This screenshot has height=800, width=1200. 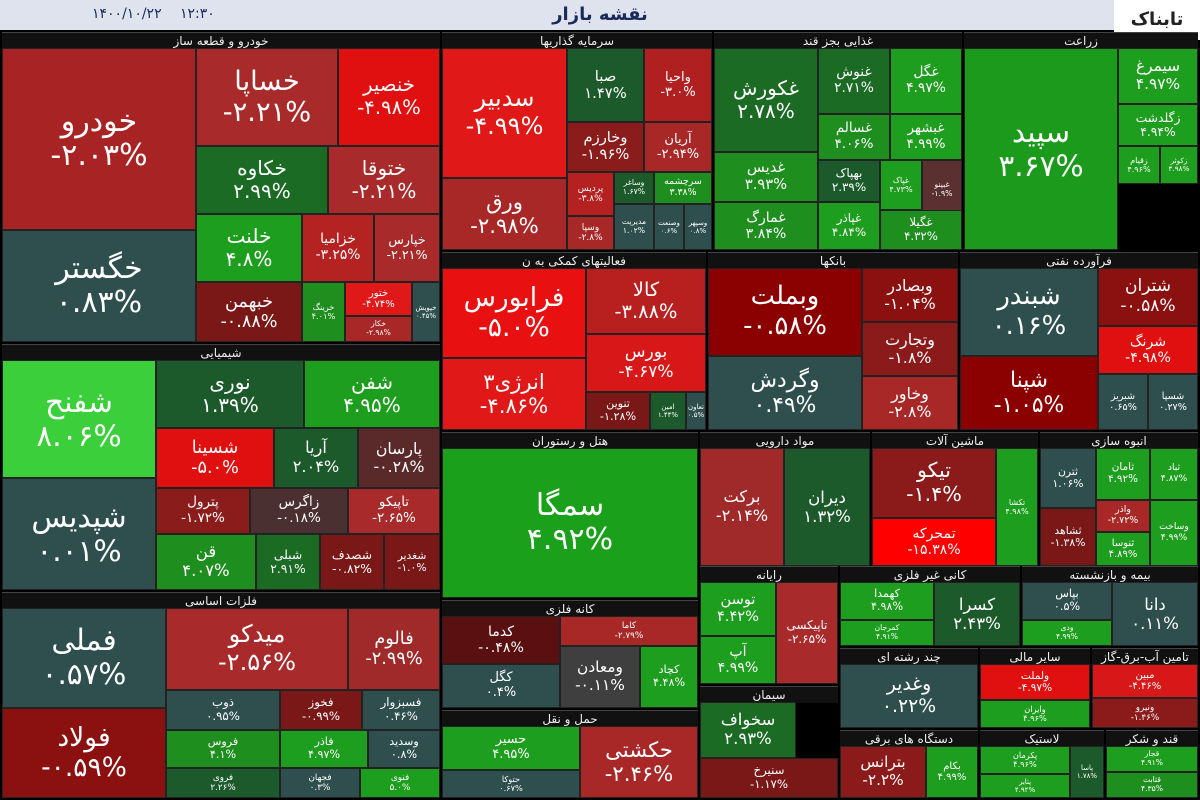 What do you see at coordinates (1079, 260) in the screenshot?
I see `sector-title: فرآورده نفتی` at bounding box center [1079, 260].